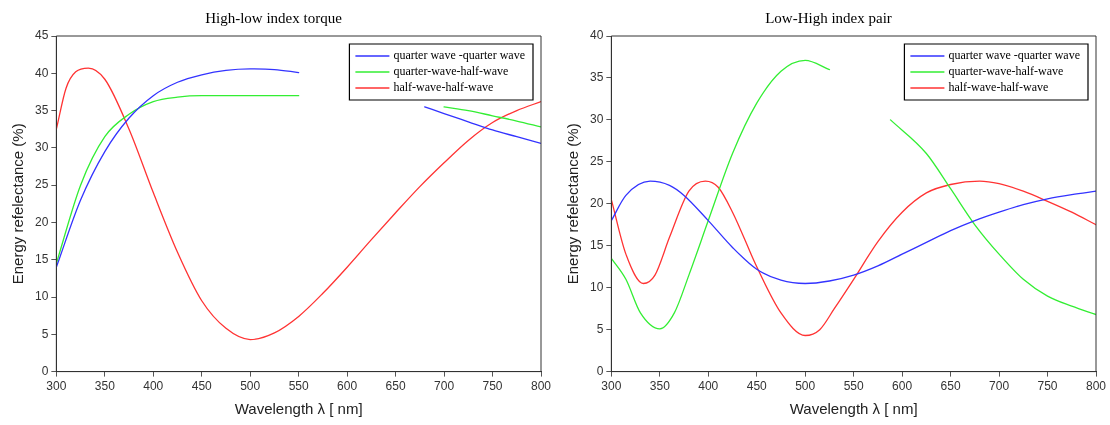 Image resolution: width=1110 pixels, height=425 pixels. Describe the element at coordinates (41, 35) in the screenshot. I see `y-tick-label: 45` at that location.